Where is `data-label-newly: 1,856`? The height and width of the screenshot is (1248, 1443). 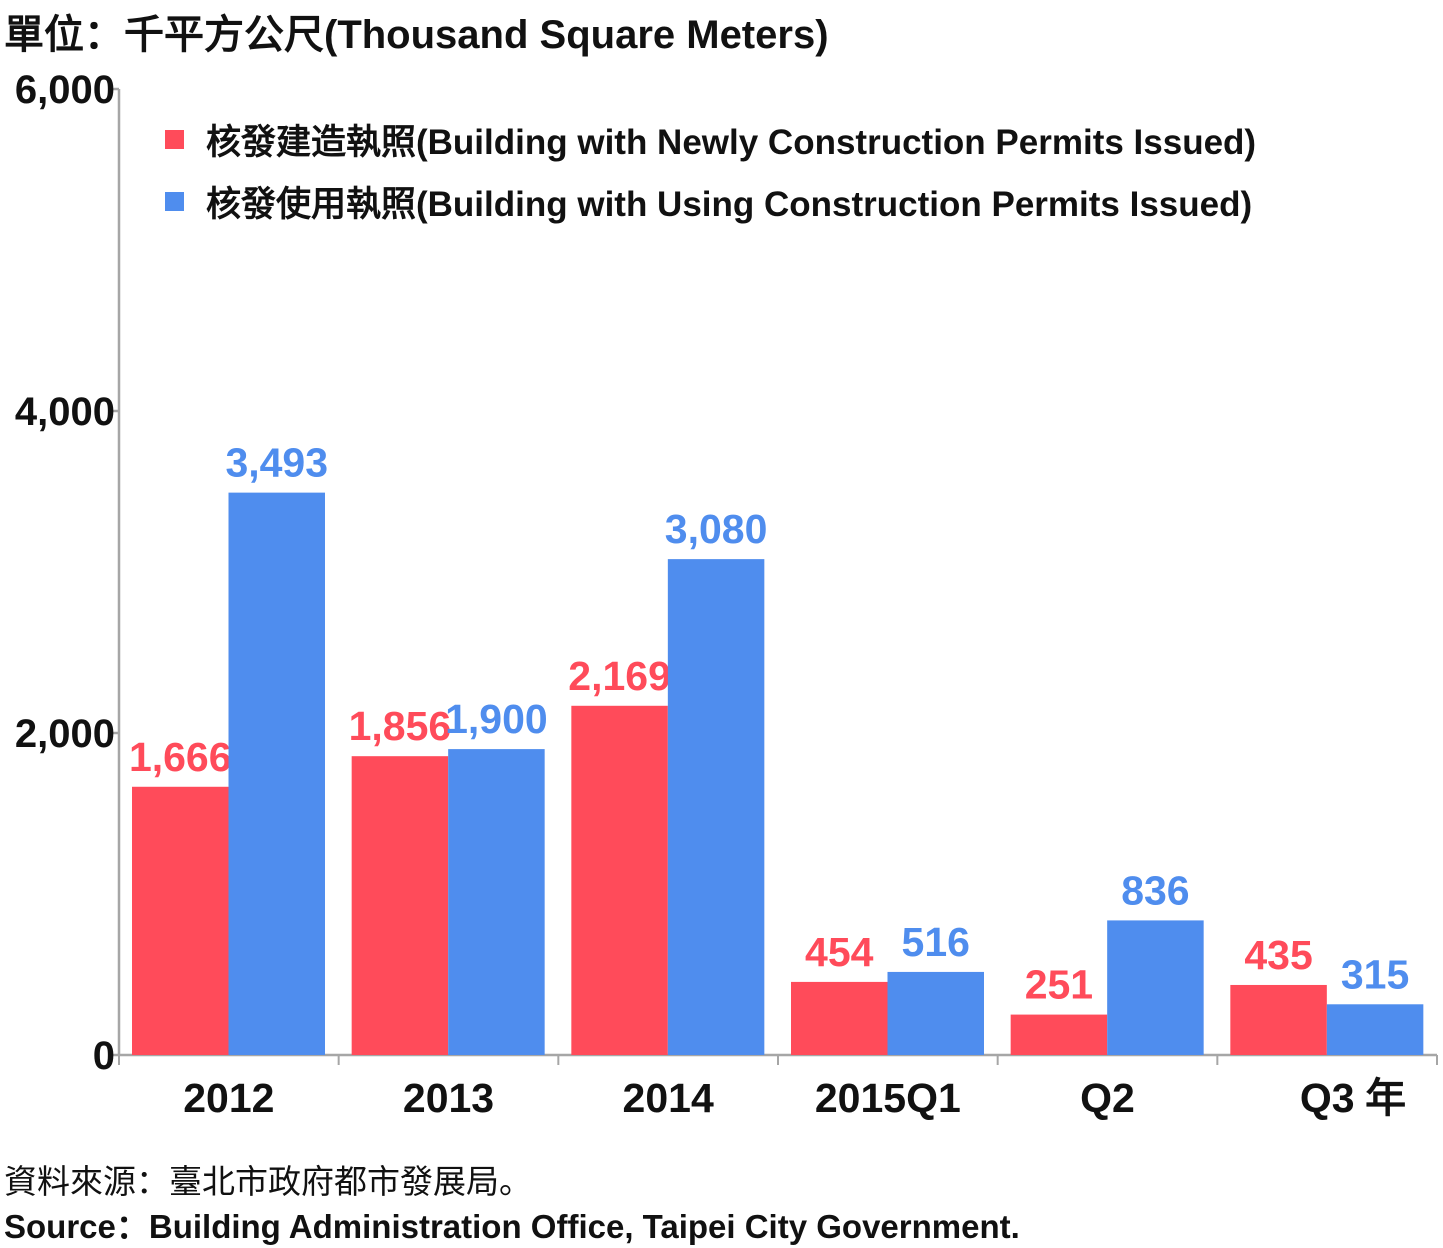
data-label-newly: 1,856 is located at coordinates (400, 726).